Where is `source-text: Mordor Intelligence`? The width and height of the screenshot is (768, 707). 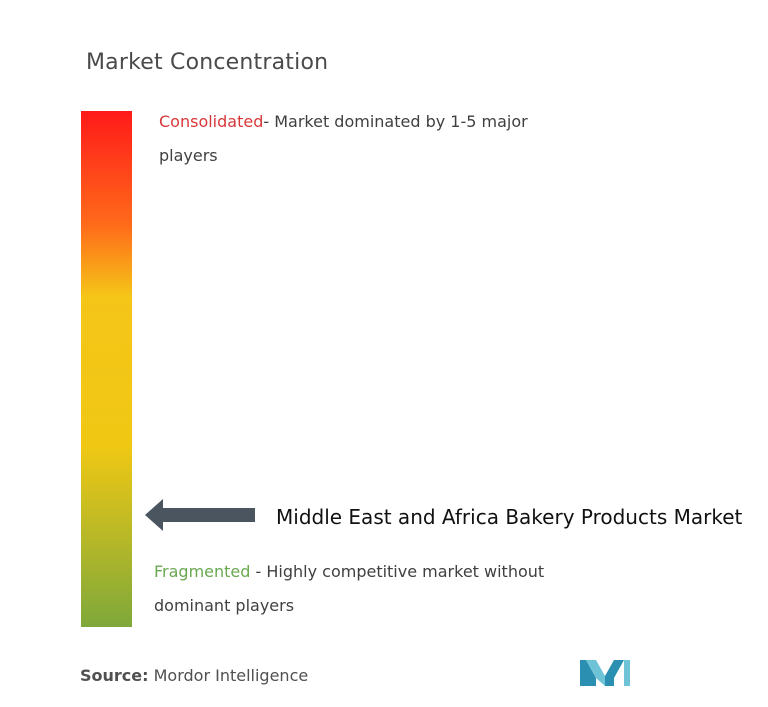 source-text: Mordor Intelligence is located at coordinates (228, 675).